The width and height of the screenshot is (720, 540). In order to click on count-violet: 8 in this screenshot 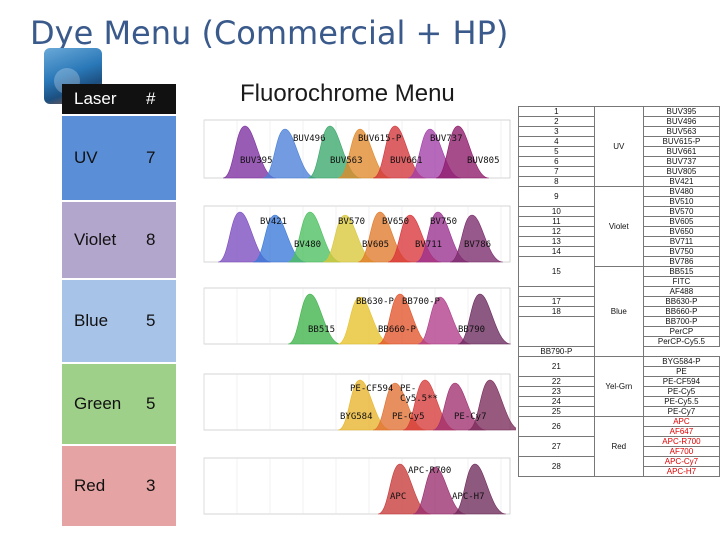, I will do `click(157, 241)`.